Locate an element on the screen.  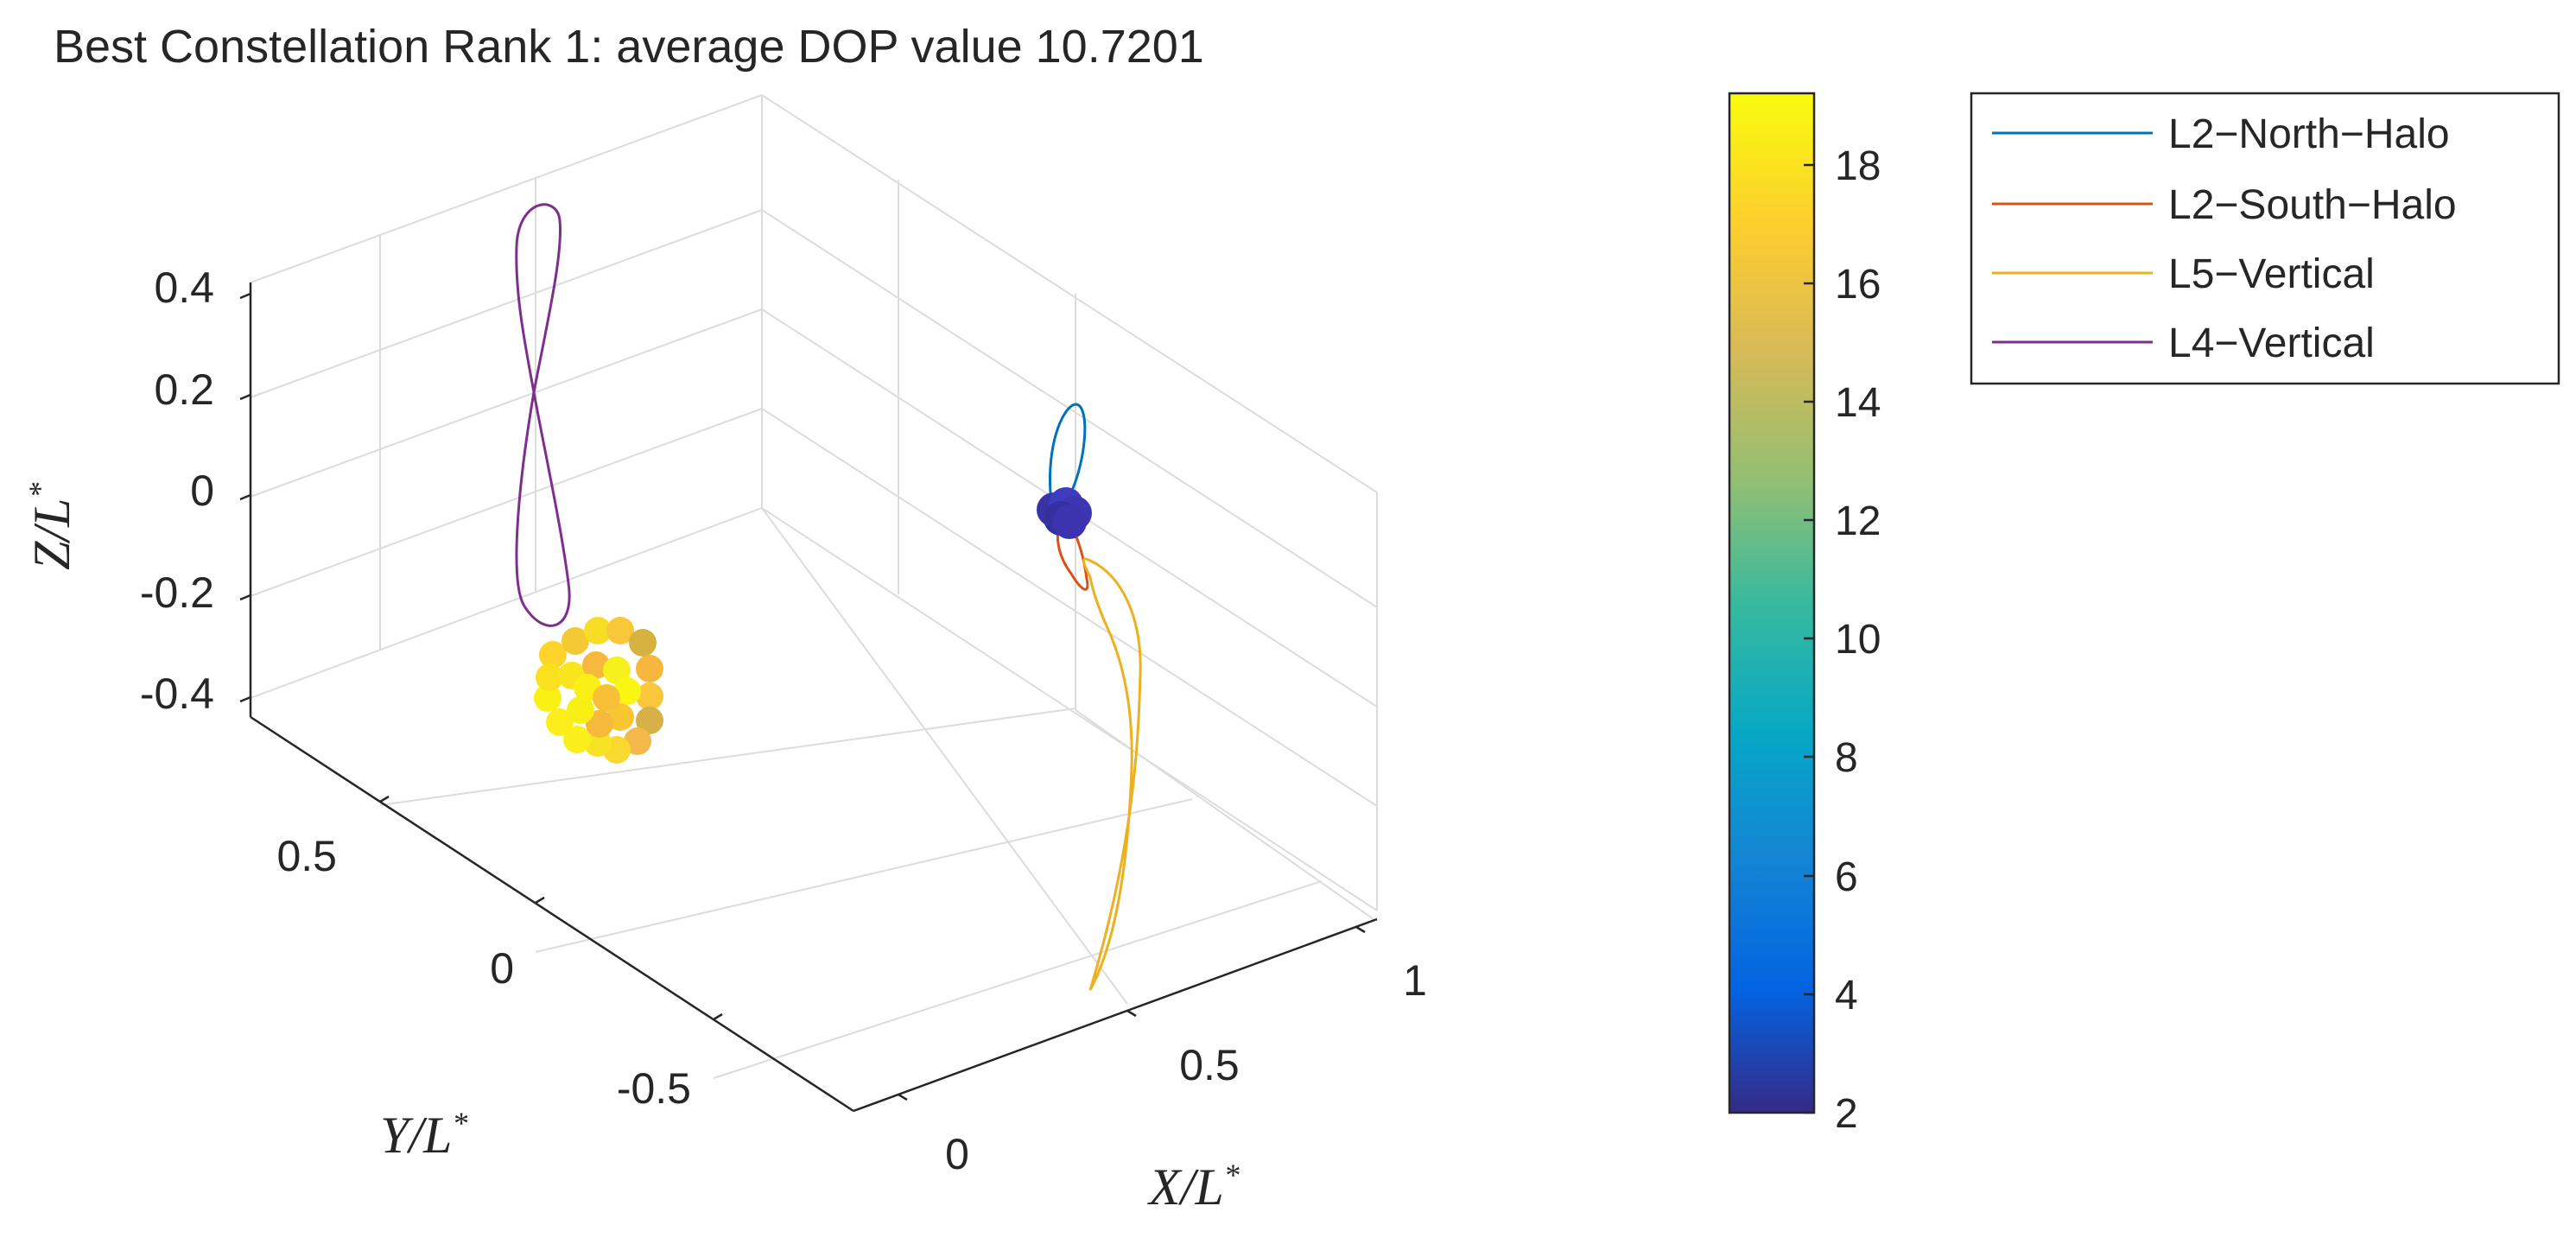
grid-z-right-m0.2 is located at coordinates (1069, 607).